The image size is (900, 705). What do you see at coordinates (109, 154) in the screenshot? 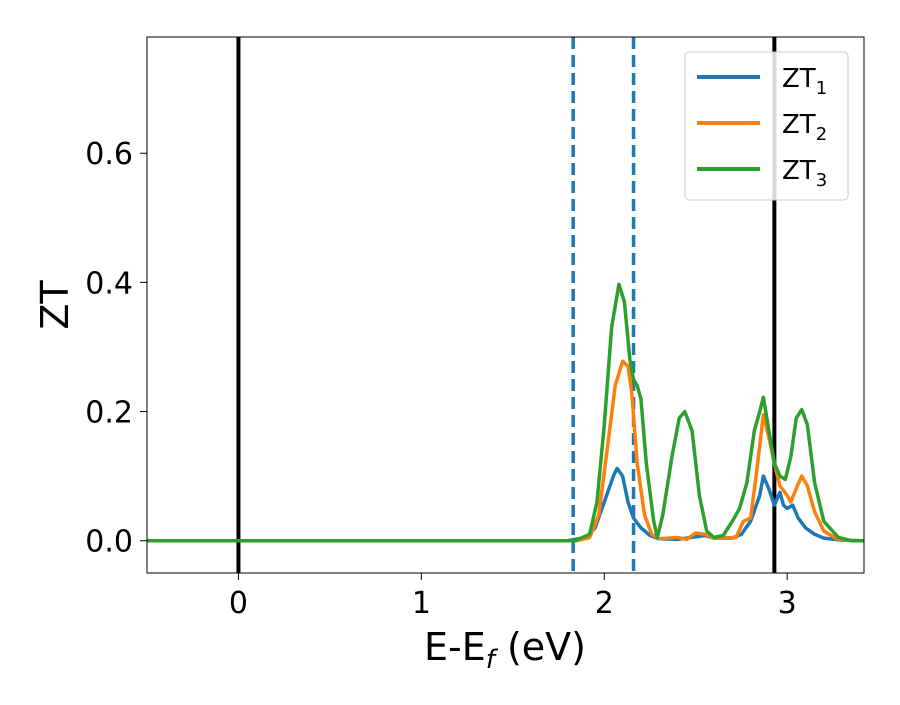
I see `y-tick-label: 0.6` at bounding box center [109, 154].